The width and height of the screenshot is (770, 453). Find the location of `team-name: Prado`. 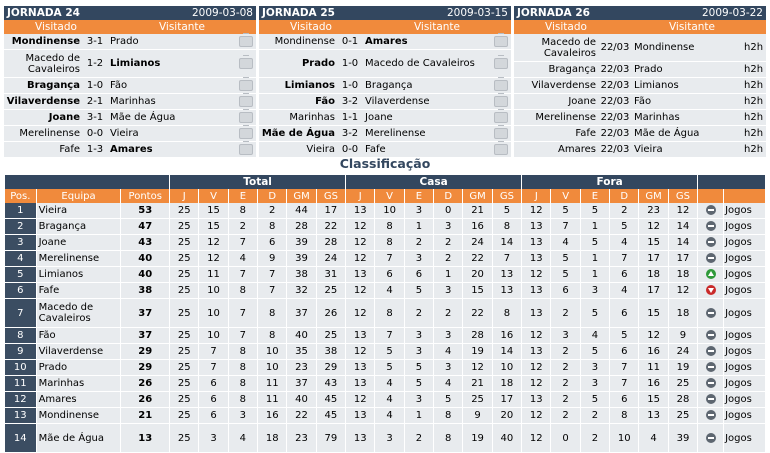

team-name: Prado is located at coordinates (78, 368).